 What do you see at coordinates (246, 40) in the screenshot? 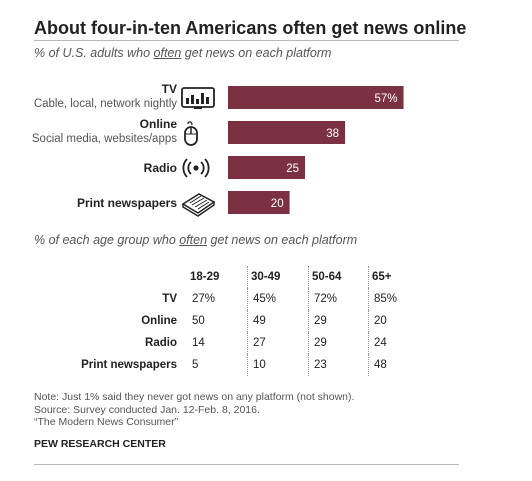
I see `title-rule` at bounding box center [246, 40].